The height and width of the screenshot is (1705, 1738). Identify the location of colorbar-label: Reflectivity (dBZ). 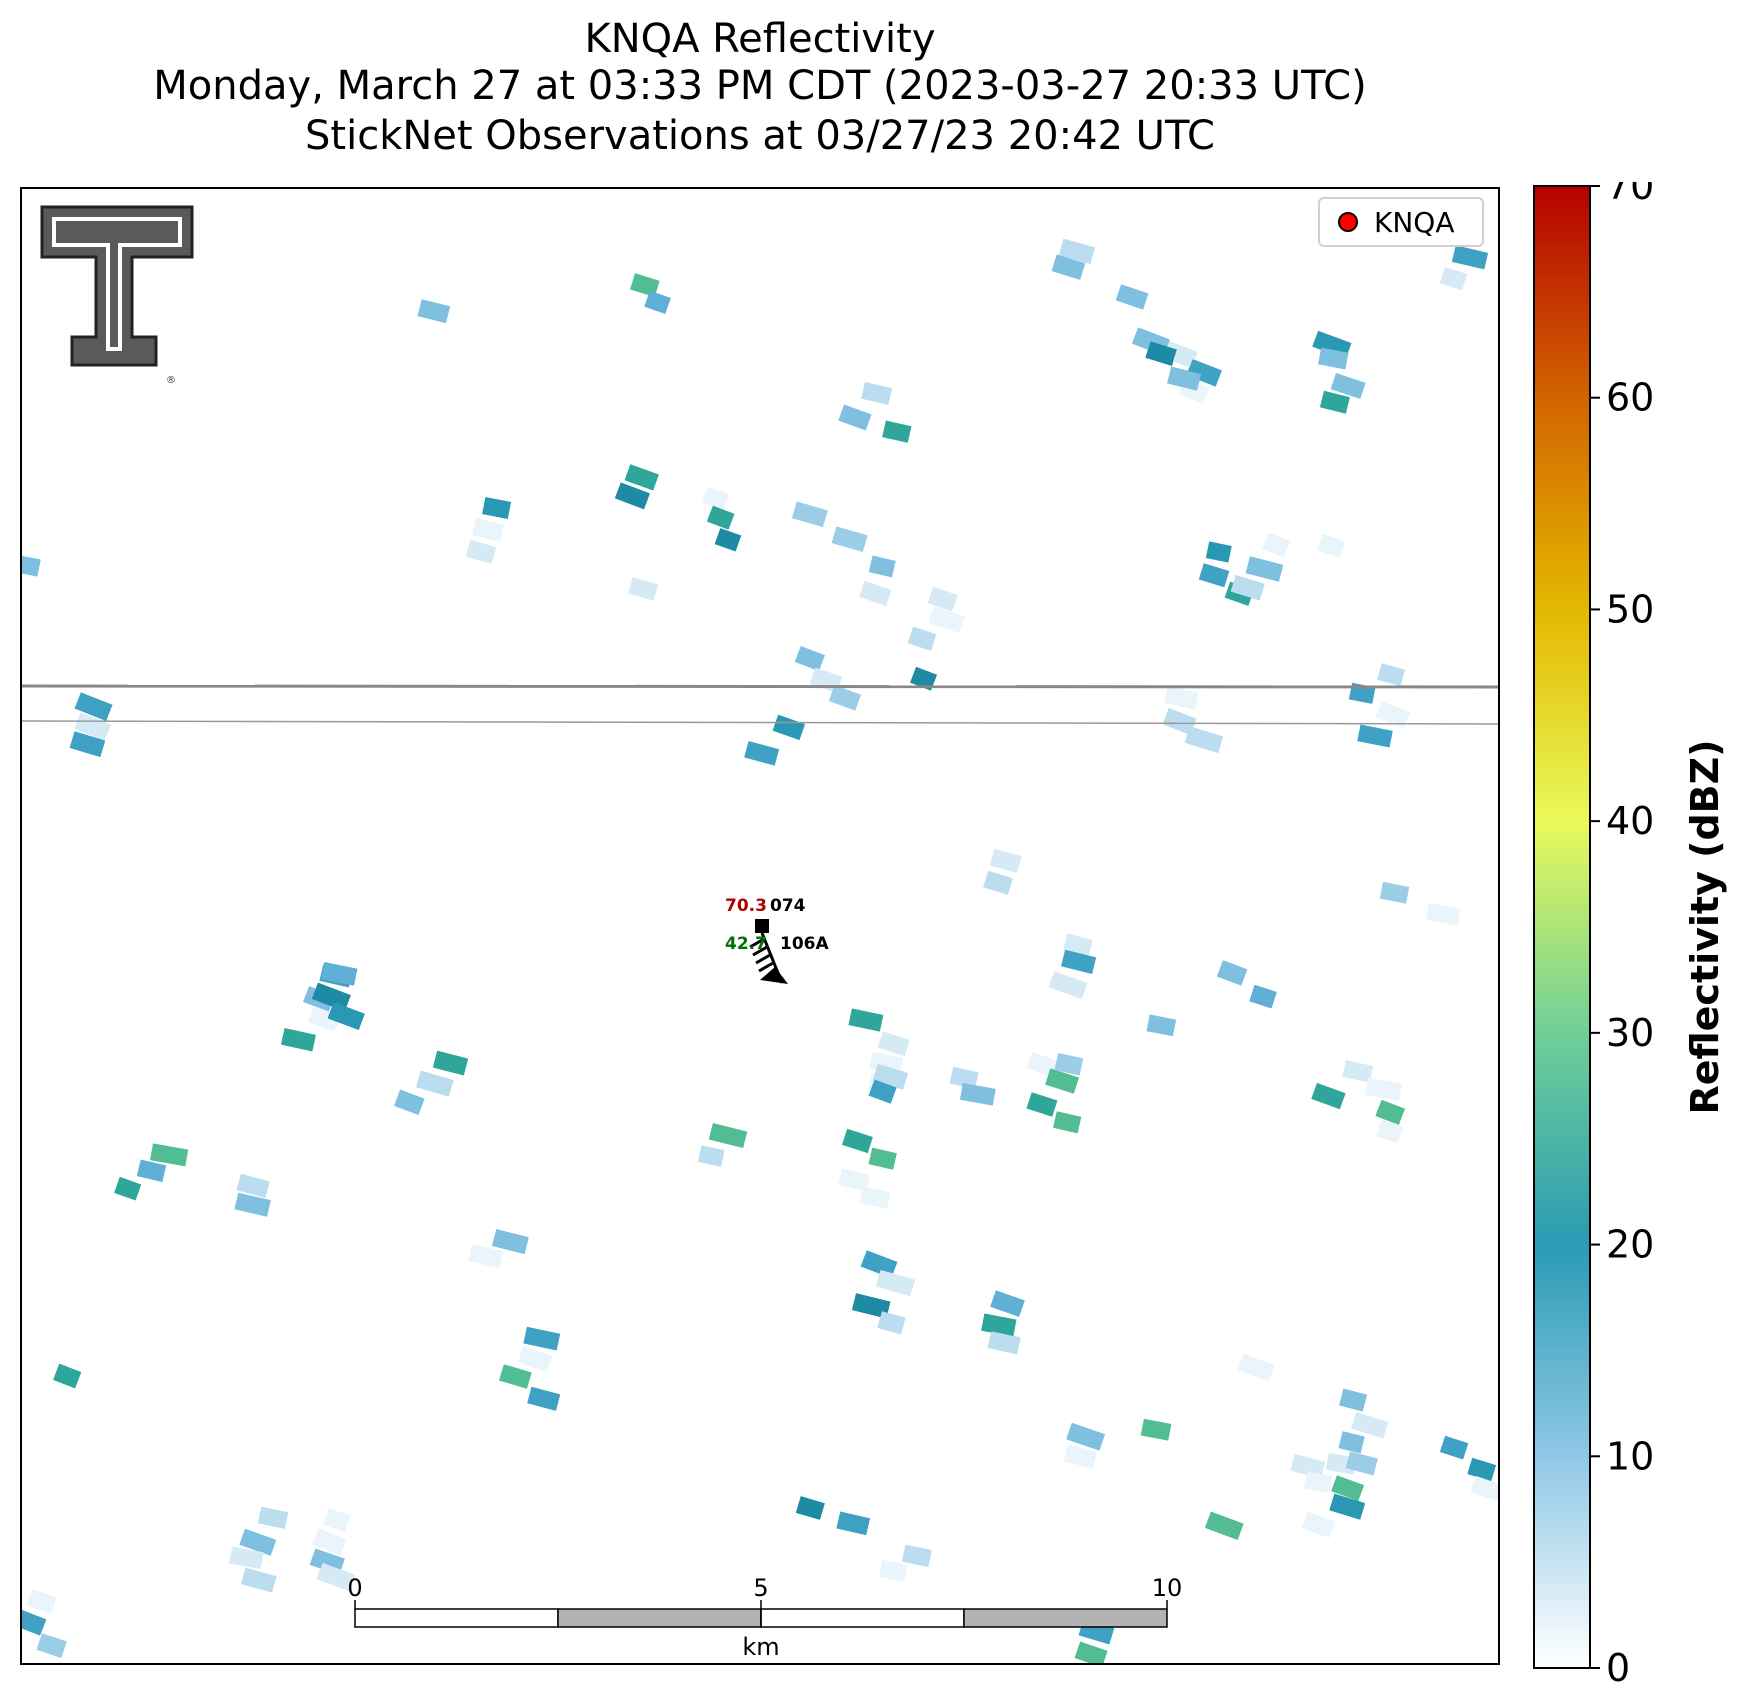
(1705, 926).